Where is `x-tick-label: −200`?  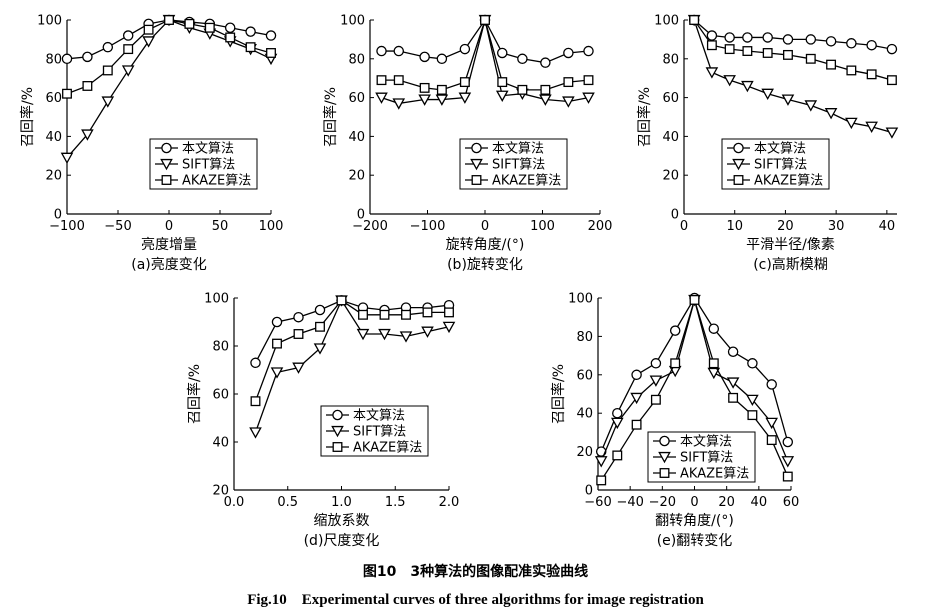 x-tick-label: −200 is located at coordinates (370, 226).